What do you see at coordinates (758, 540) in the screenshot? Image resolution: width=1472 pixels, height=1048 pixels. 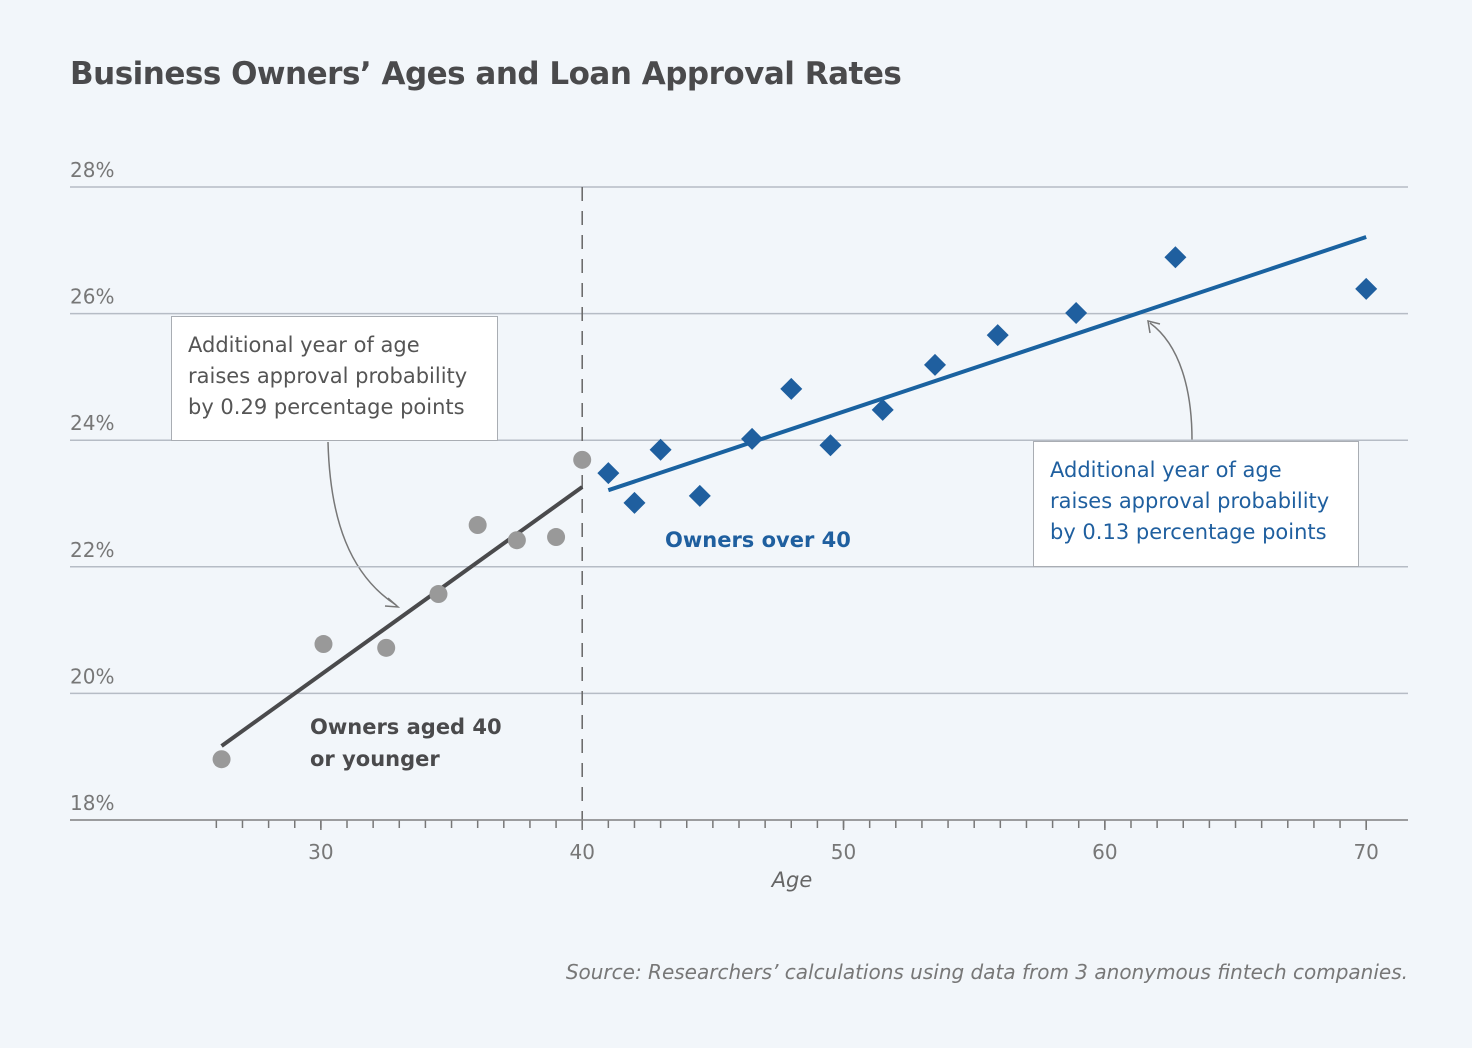 I see `series-label: Owners over 40` at bounding box center [758, 540].